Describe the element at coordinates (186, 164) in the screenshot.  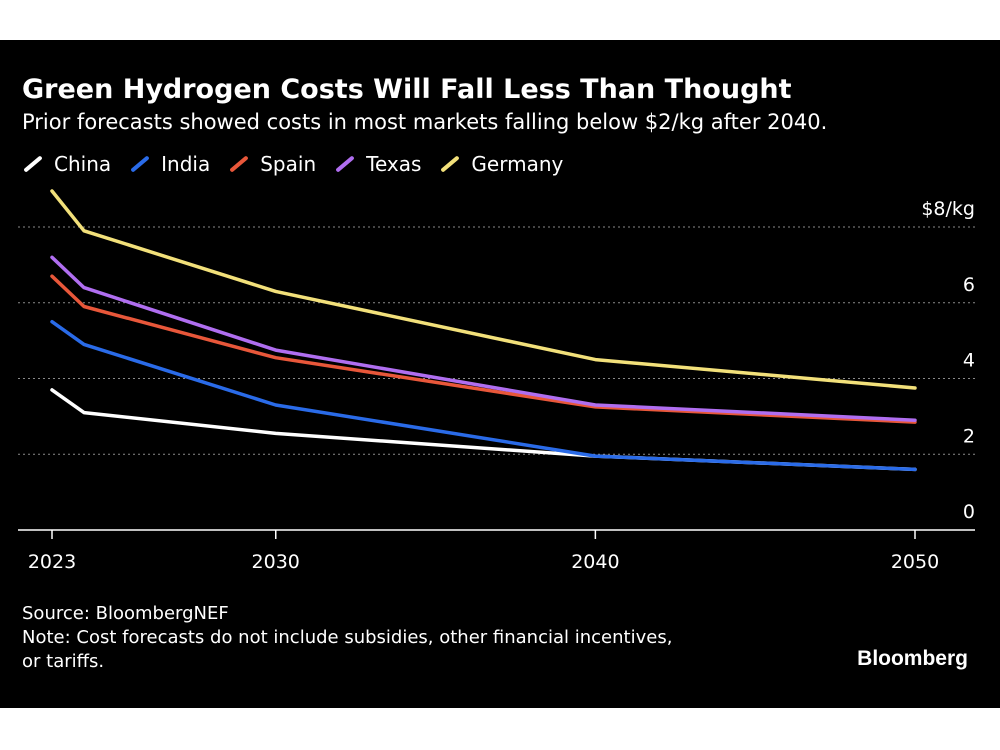
I see `legend-label-india: India` at that location.